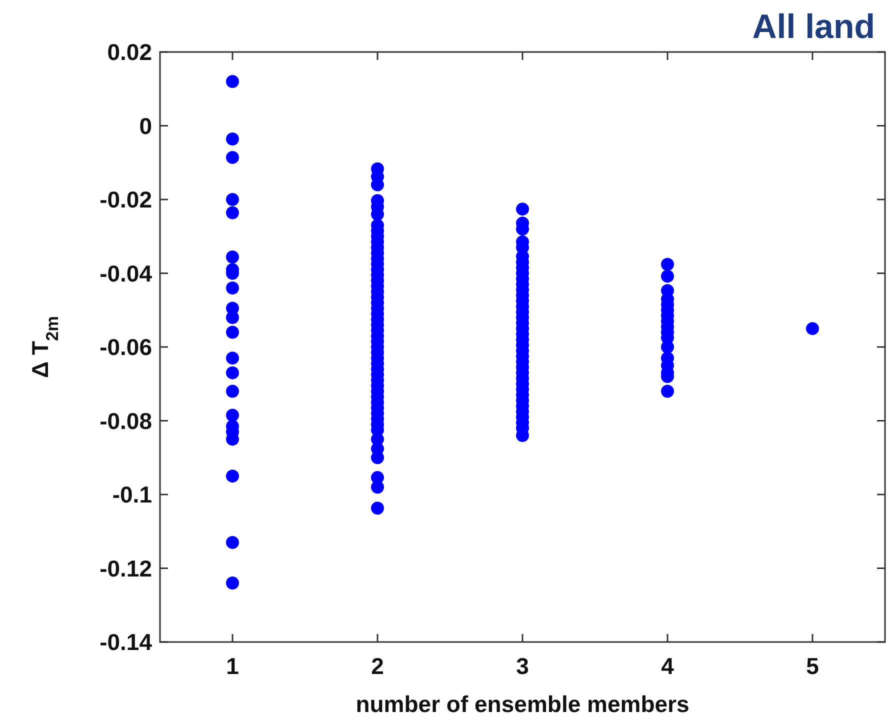 The height and width of the screenshot is (722, 895). I want to click on x-tick-label: 1, so click(233, 666).